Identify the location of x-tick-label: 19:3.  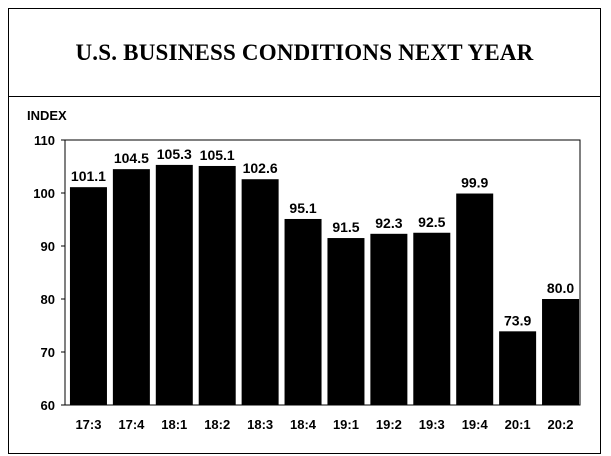
(432, 424).